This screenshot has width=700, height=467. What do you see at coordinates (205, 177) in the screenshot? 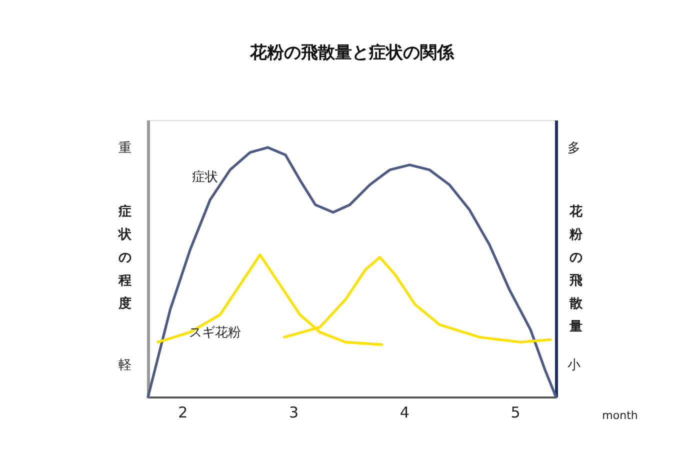
I see `series-label: 症状` at bounding box center [205, 177].